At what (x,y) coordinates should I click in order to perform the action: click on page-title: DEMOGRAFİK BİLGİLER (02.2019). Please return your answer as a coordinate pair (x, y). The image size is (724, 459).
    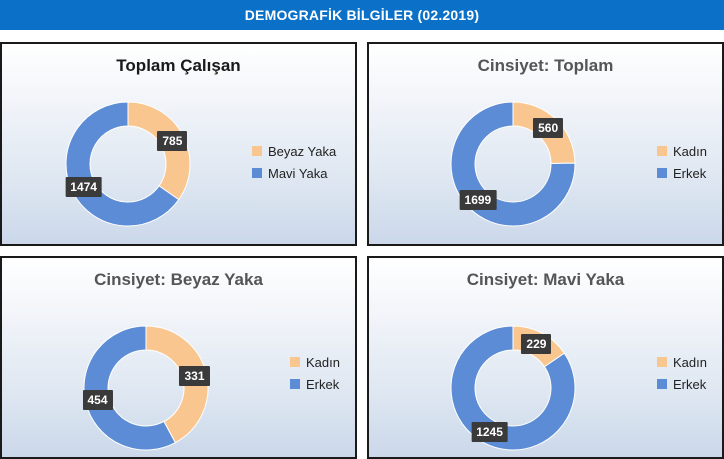
    Looking at the image, I should click on (362, 15).